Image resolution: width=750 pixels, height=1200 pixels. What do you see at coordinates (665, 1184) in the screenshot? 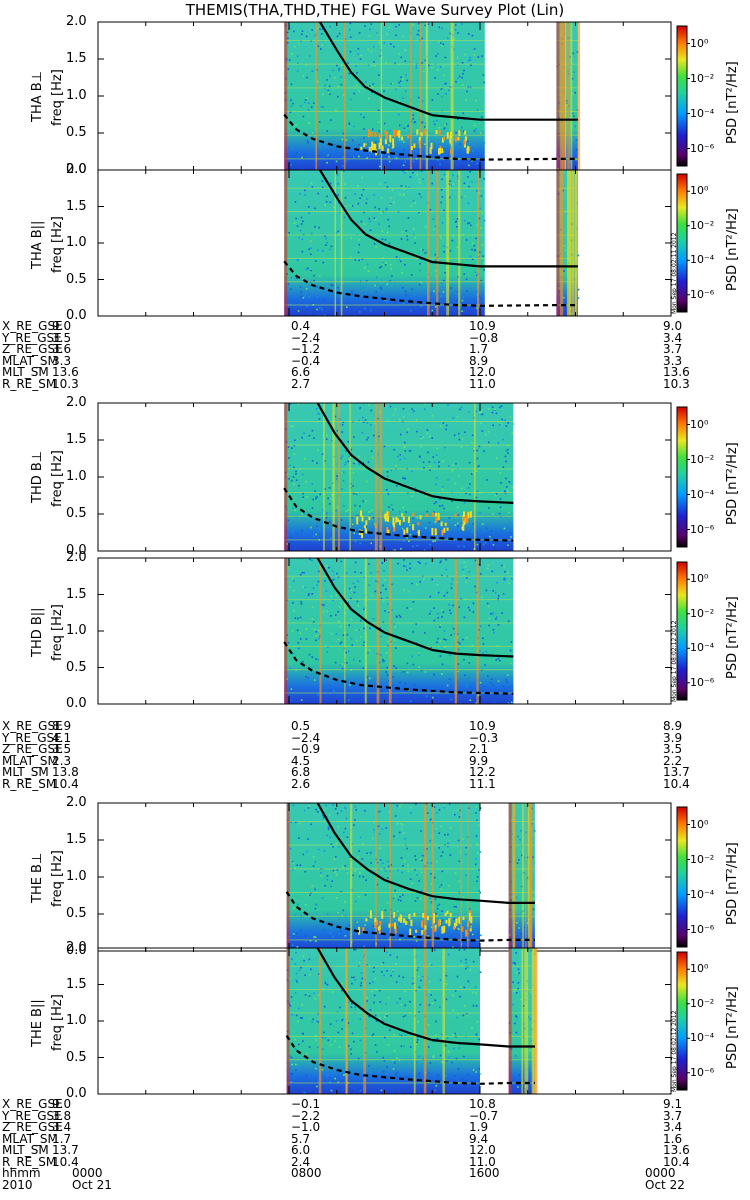
I see `time-axis-value: Oct 22` at bounding box center [665, 1184].